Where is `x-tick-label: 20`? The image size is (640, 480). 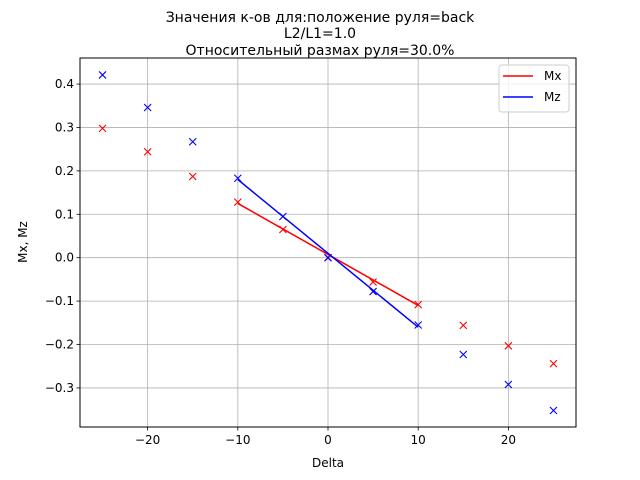 x-tick-label: 20 is located at coordinates (508, 440).